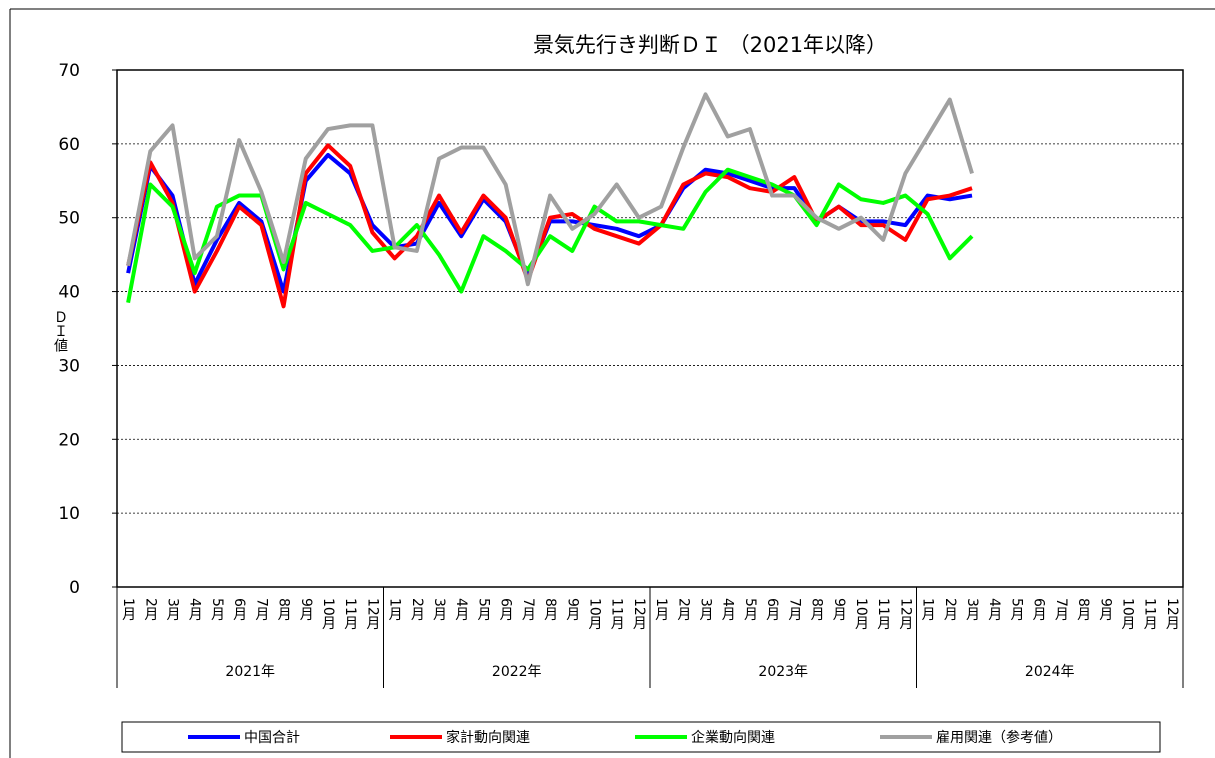 This screenshot has width=1215, height=758. What do you see at coordinates (517, 672) in the screenshot?
I see `group-label: 2022年` at bounding box center [517, 672].